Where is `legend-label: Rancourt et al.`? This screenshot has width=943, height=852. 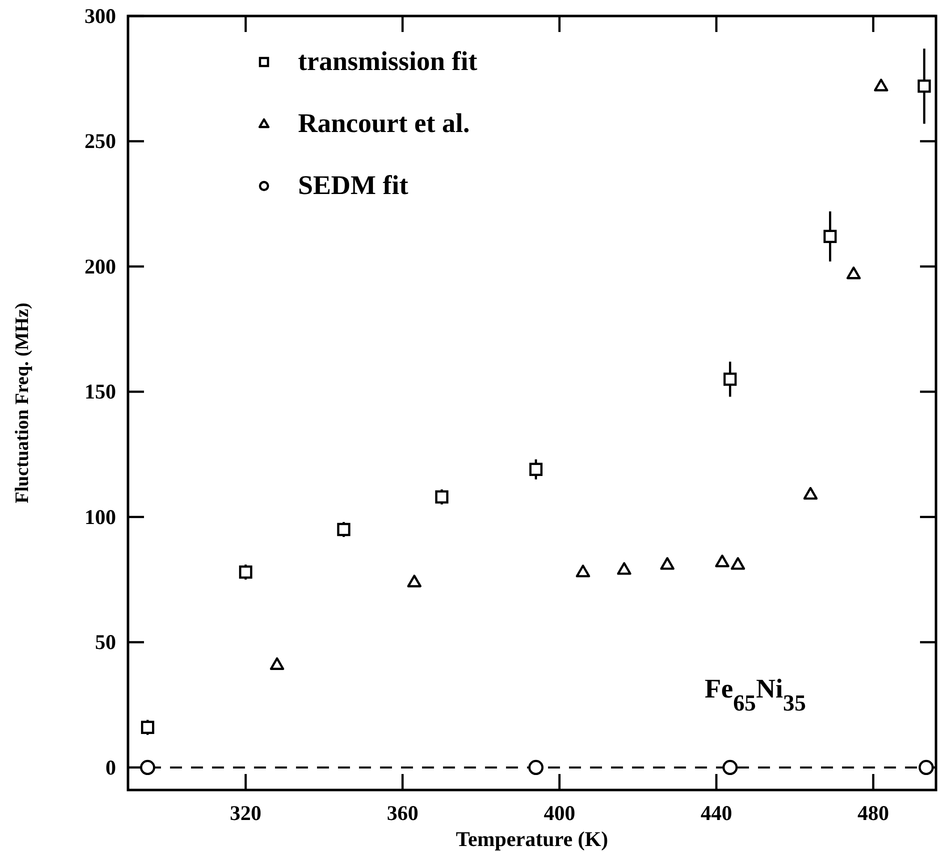
legend-label: Rancourt et al. is located at coordinates (384, 123).